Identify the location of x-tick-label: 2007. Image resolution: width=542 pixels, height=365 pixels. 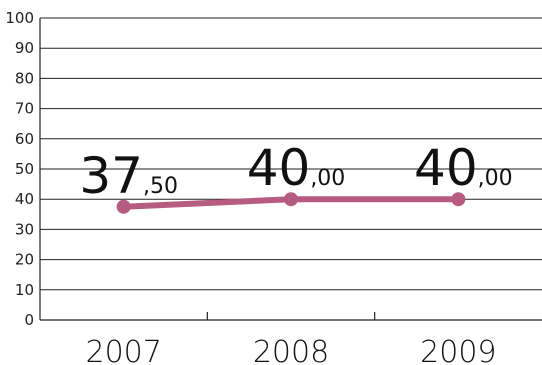
(123, 350).